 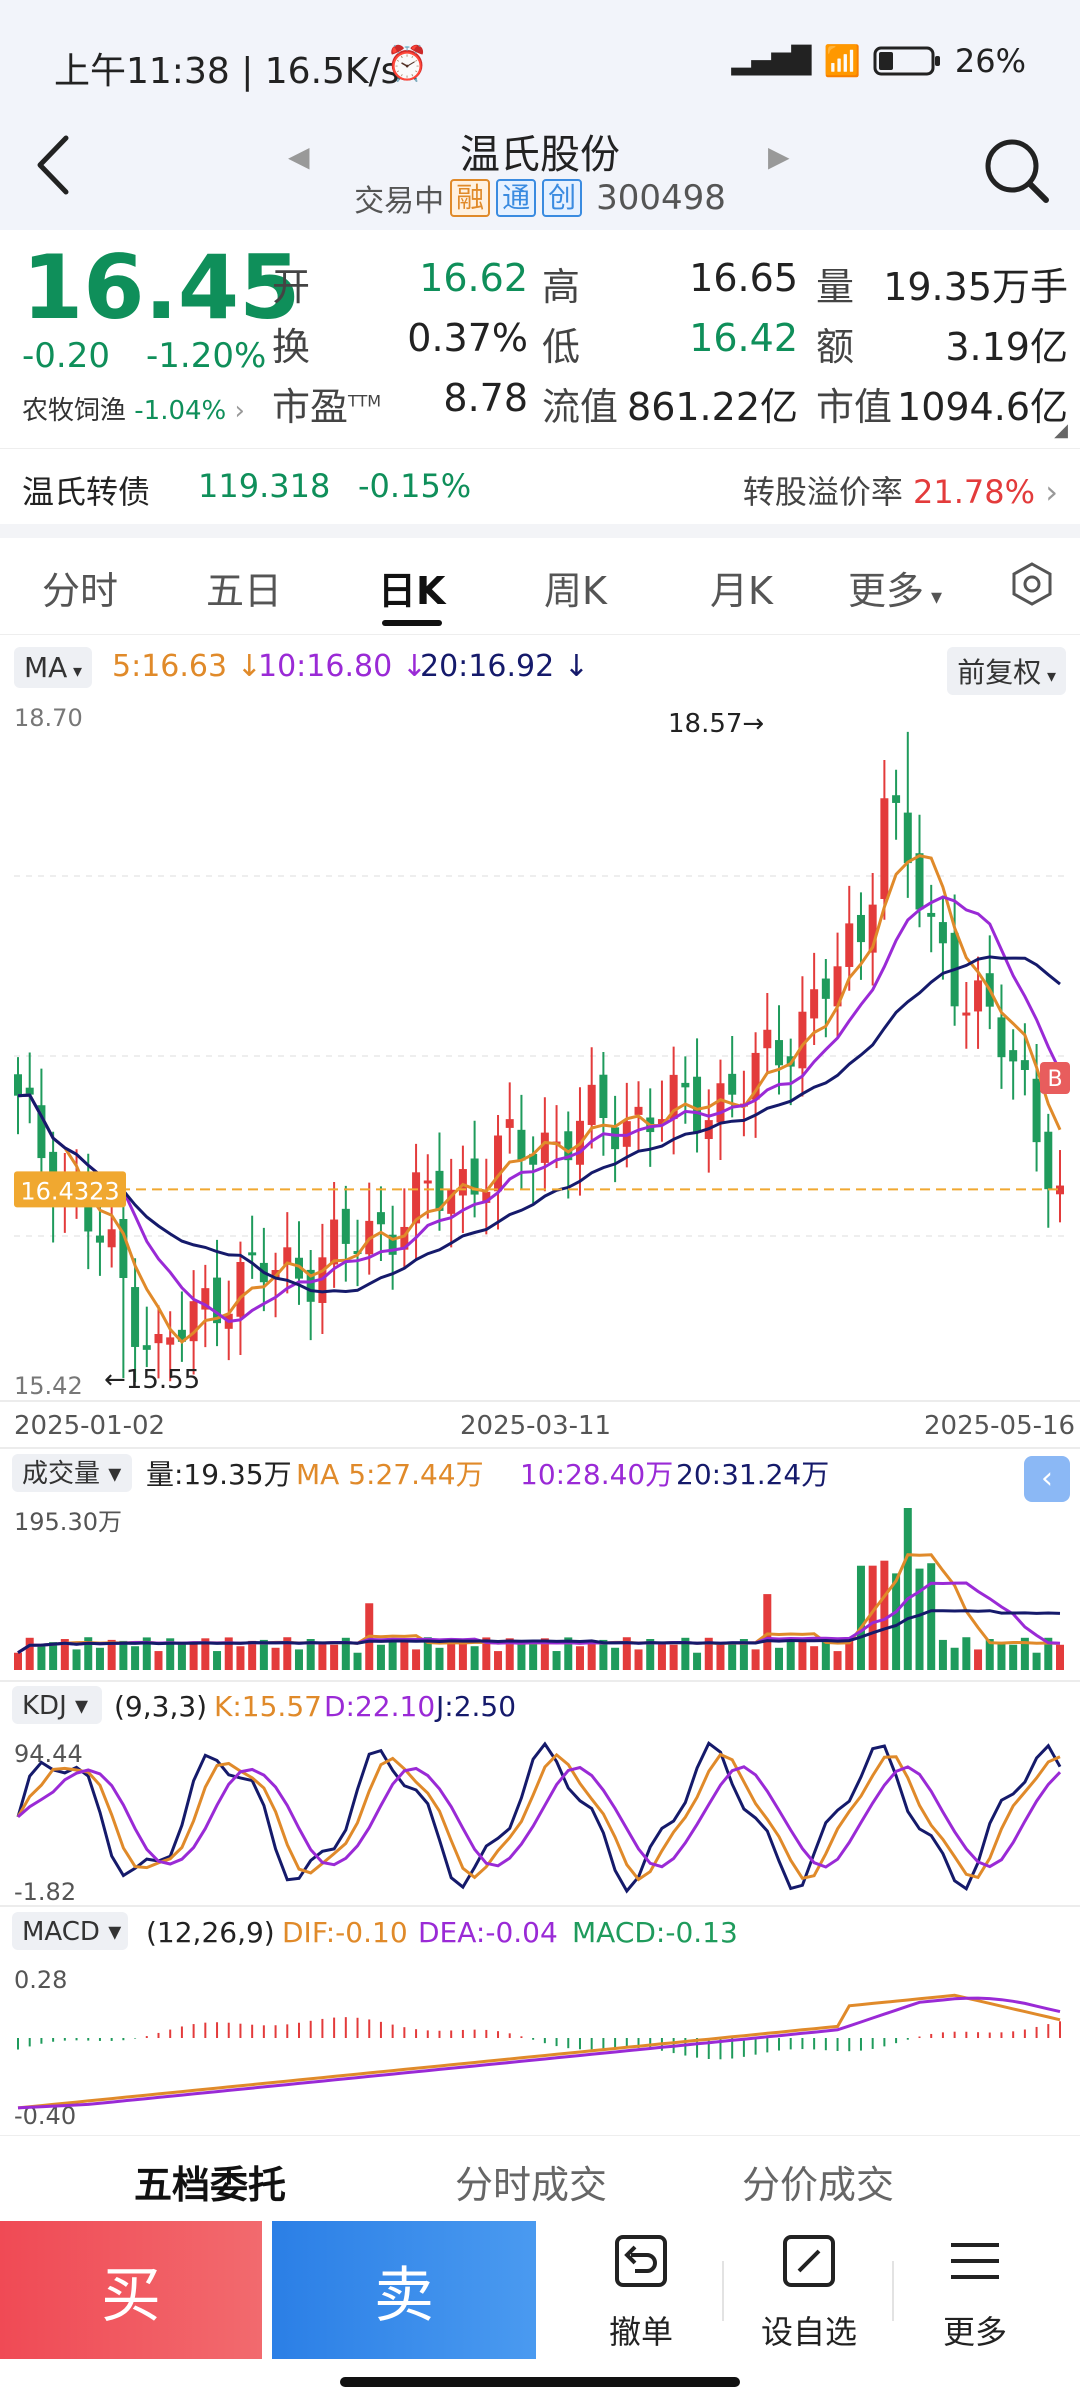 I want to click on macd-dif-line, so click(x=539, y=2051).